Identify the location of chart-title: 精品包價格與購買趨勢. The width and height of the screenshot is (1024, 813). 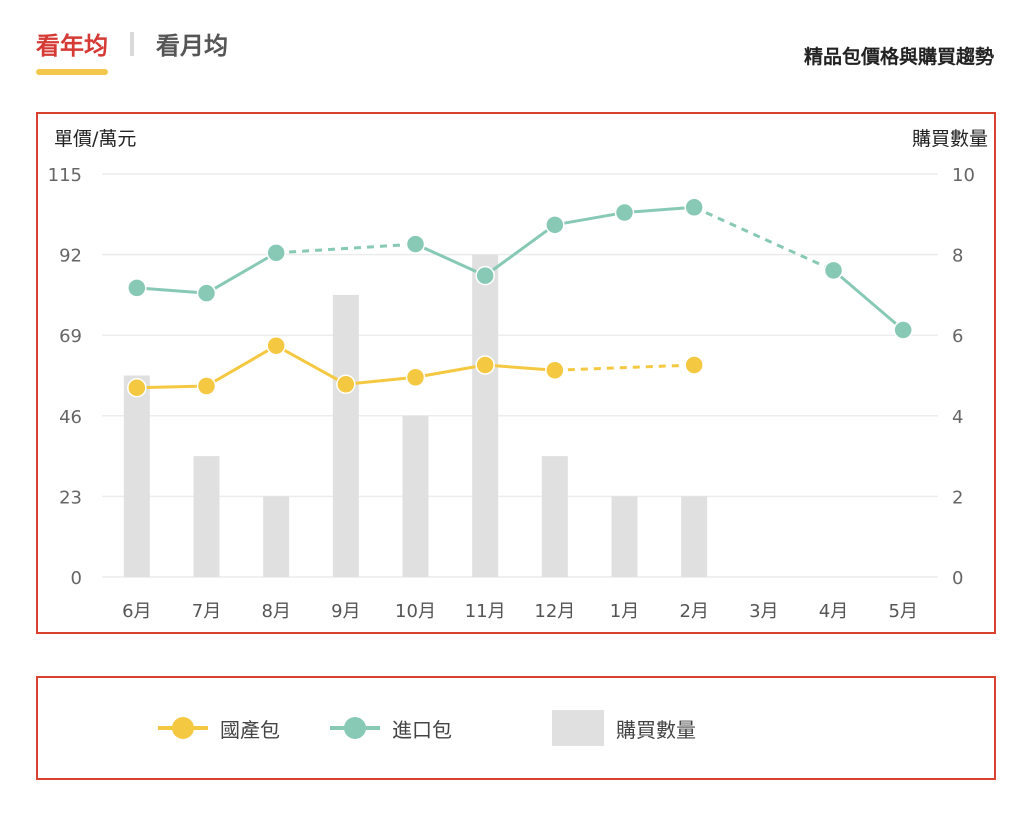
(898, 57).